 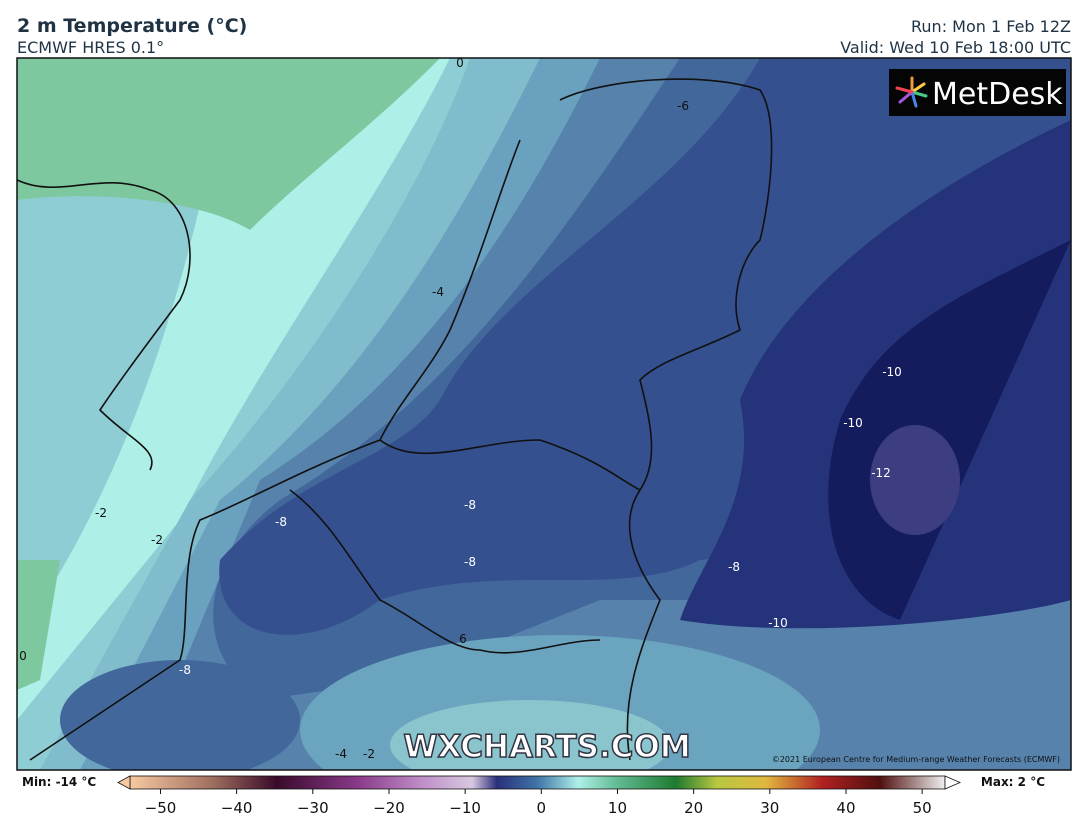 What do you see at coordinates (1013, 782) in the screenshot?
I see `max-label: Max: 2 °C` at bounding box center [1013, 782].